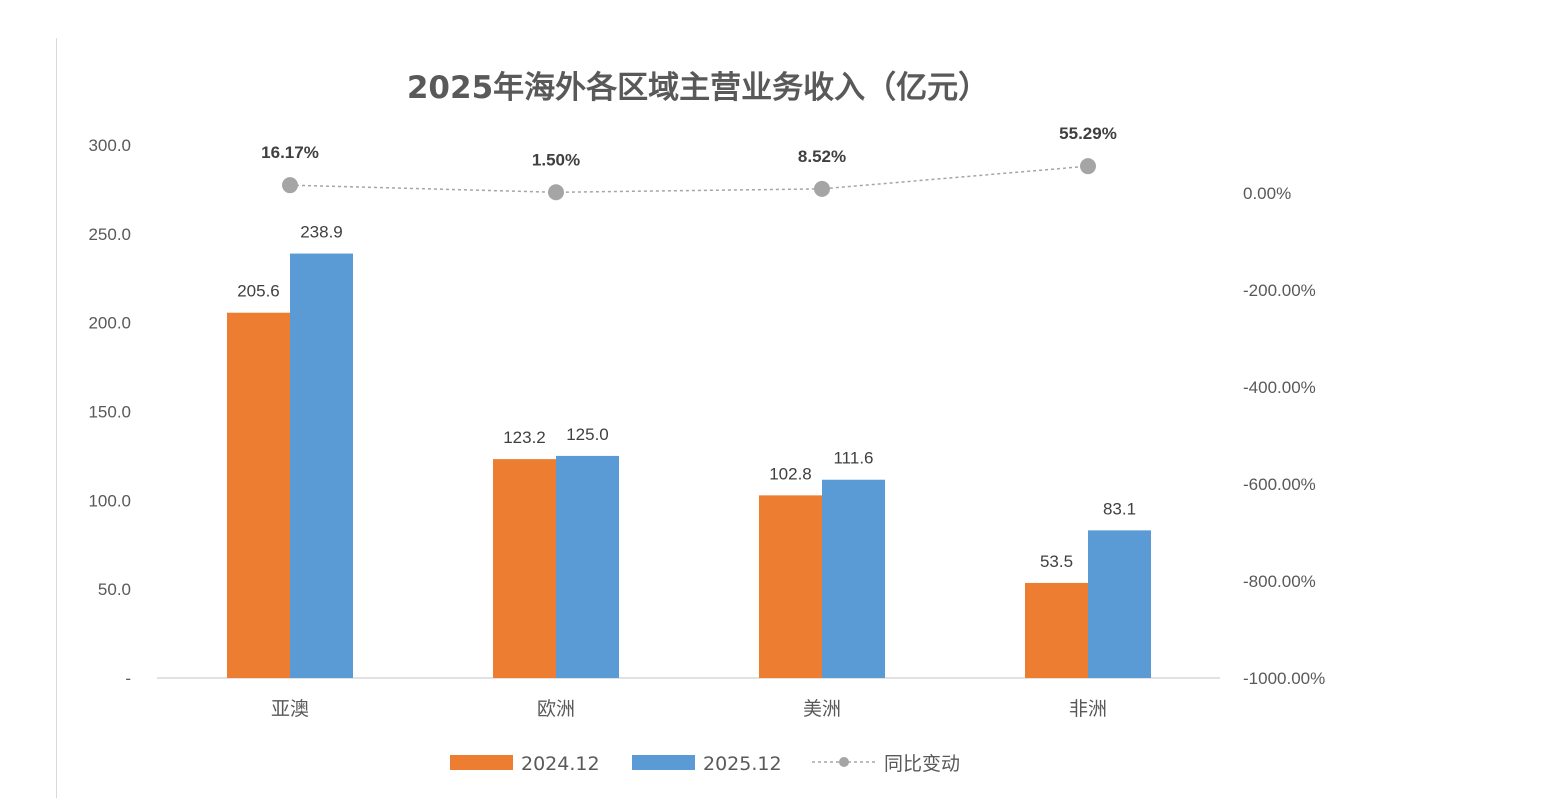  What do you see at coordinates (258, 291) in the screenshot?
I see `bar-data-label: 205.6` at bounding box center [258, 291].